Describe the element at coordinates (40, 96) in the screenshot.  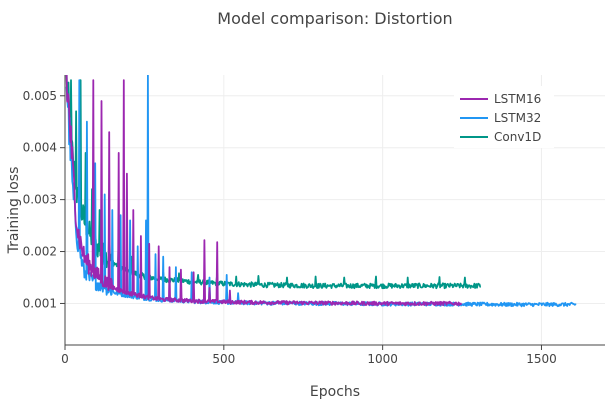
I see `y-tick-label: 0.005` at that location.